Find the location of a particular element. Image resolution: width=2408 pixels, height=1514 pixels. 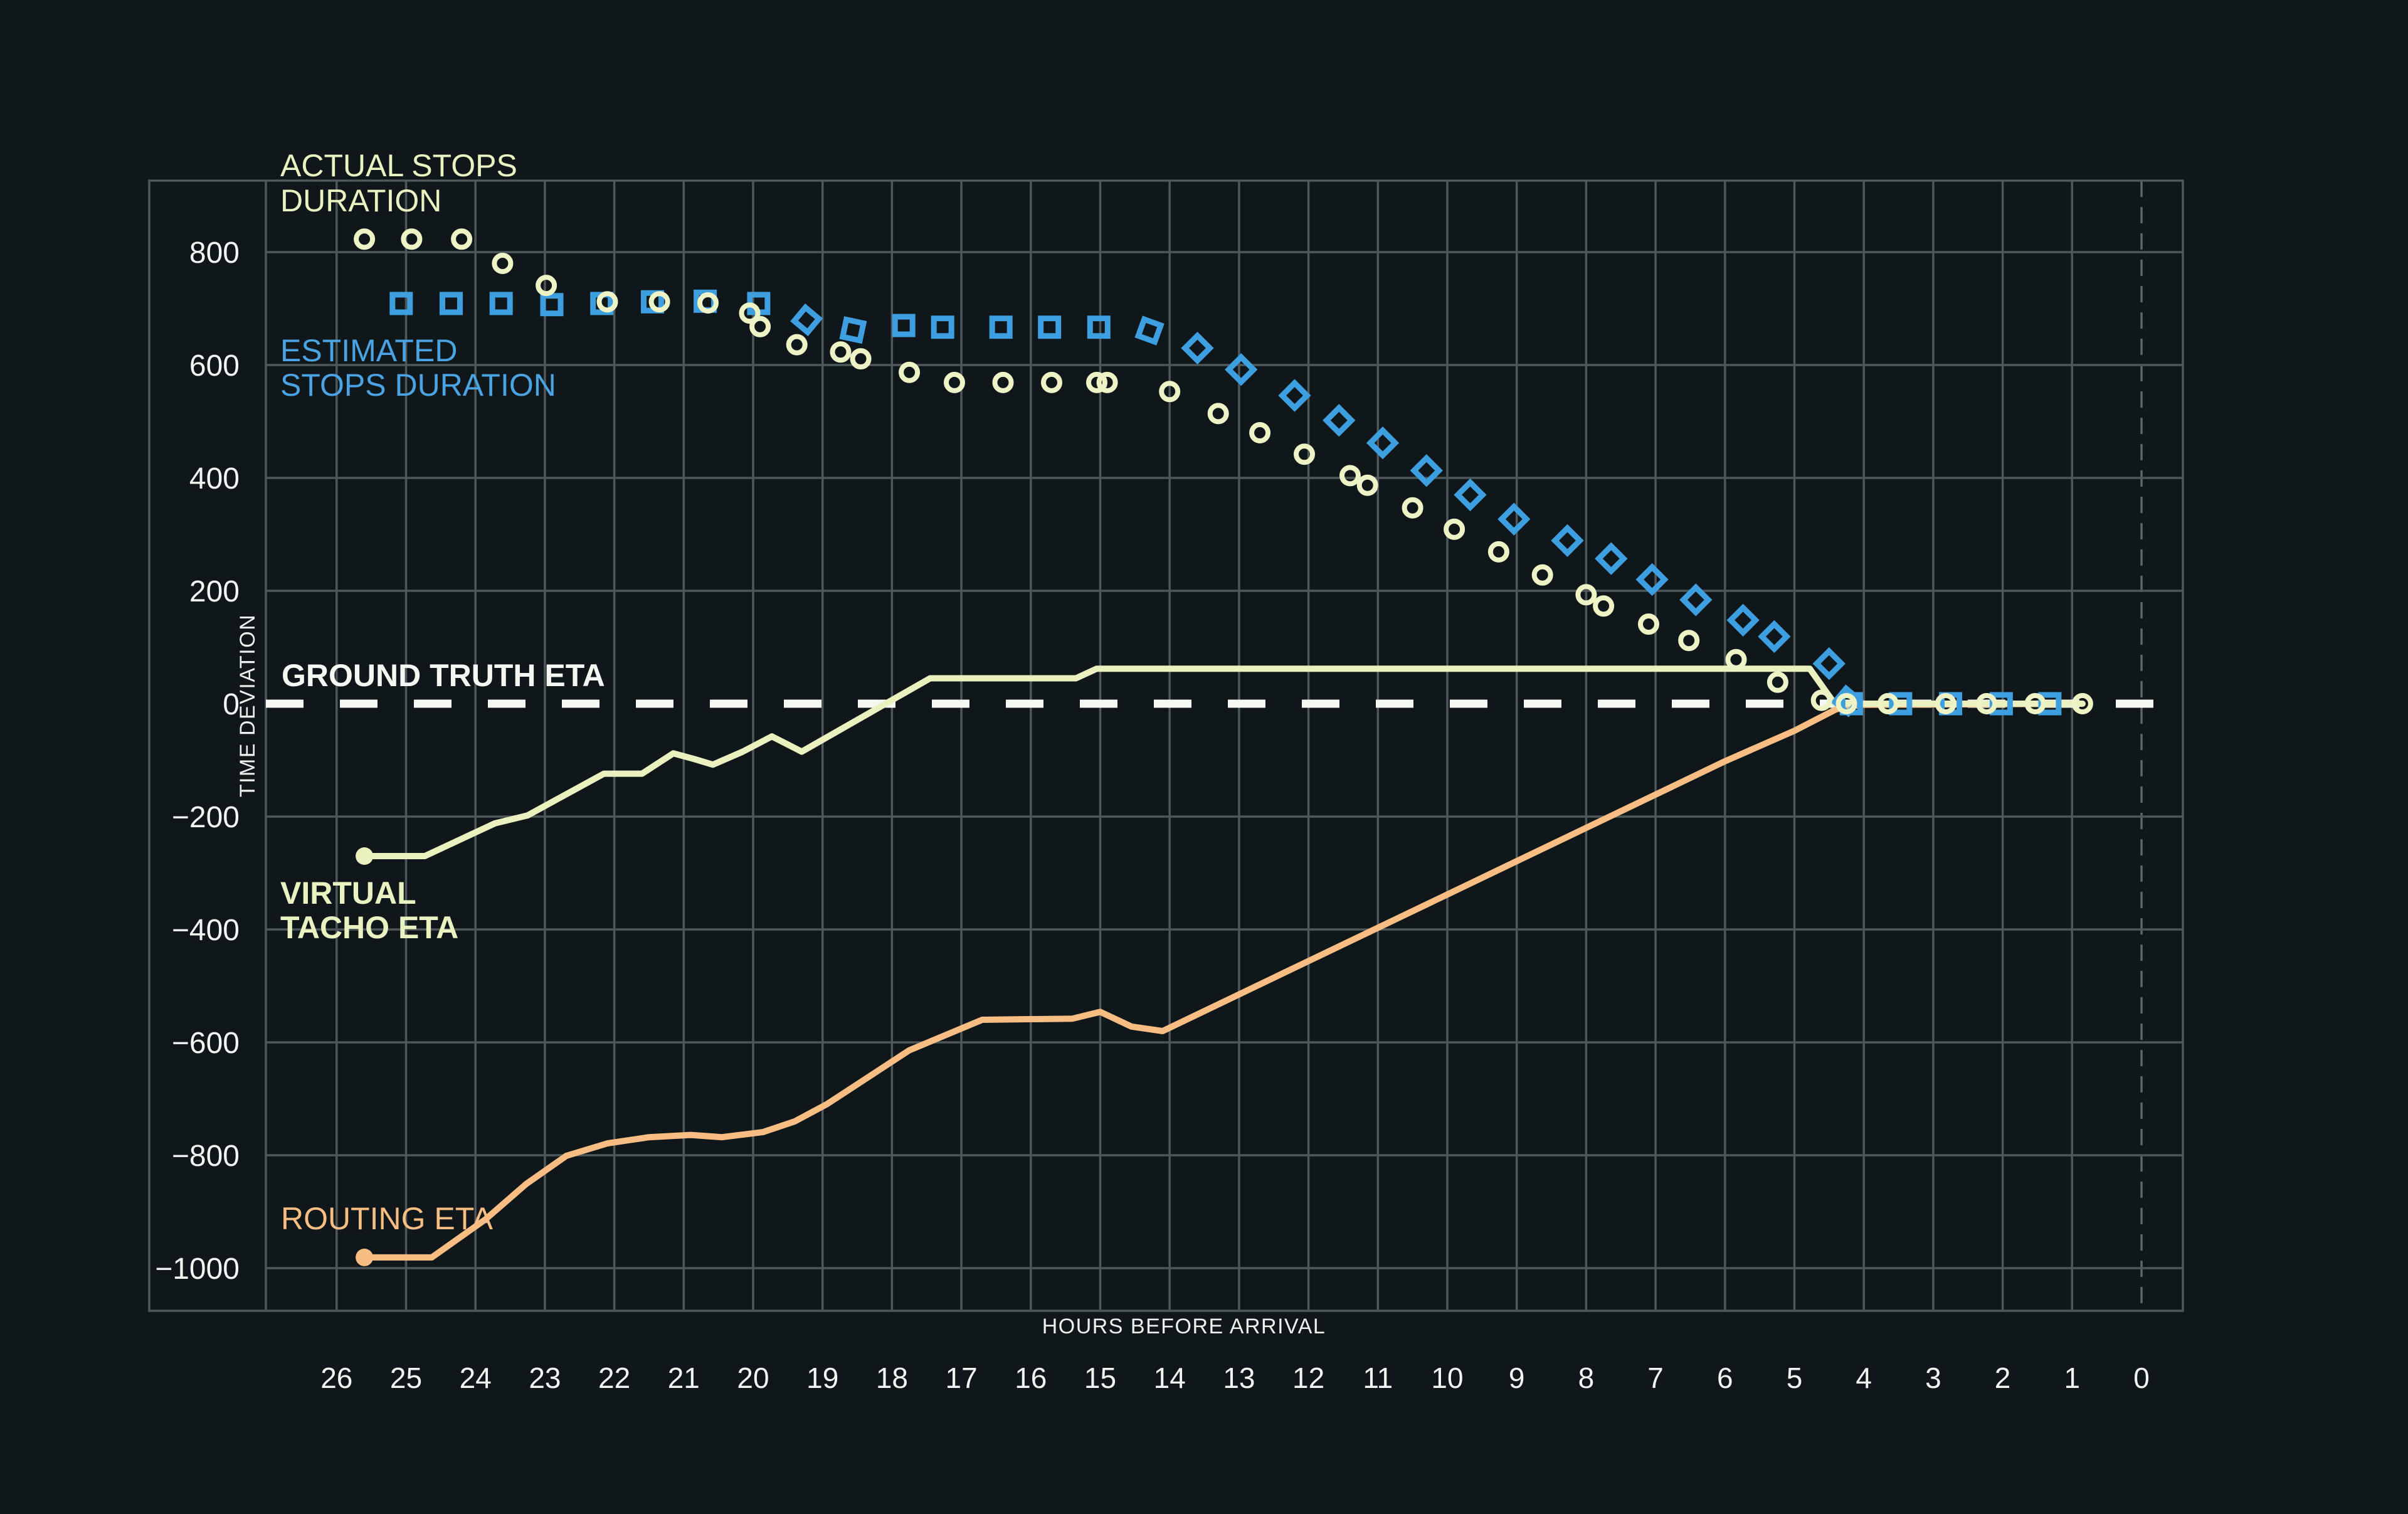

label-routing-eta: ROUTING ETA is located at coordinates (387, 1218).